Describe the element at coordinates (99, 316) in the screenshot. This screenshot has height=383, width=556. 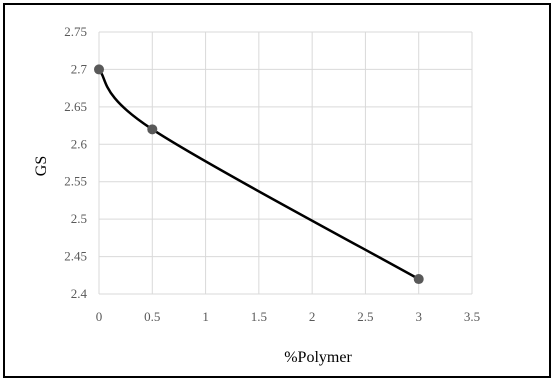
I see `x-tick-label: 0` at that location.